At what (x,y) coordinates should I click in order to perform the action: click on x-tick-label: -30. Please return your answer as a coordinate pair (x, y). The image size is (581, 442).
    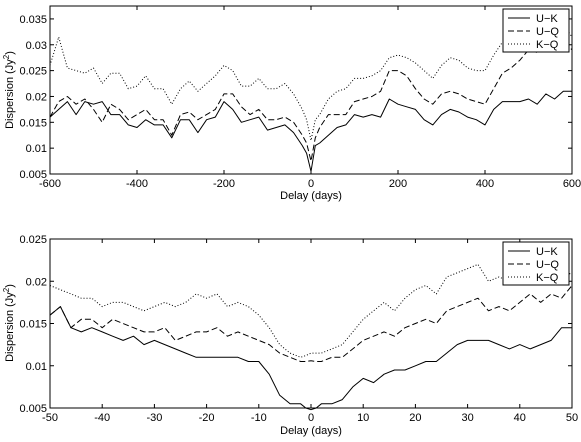
    Looking at the image, I should click on (154, 418).